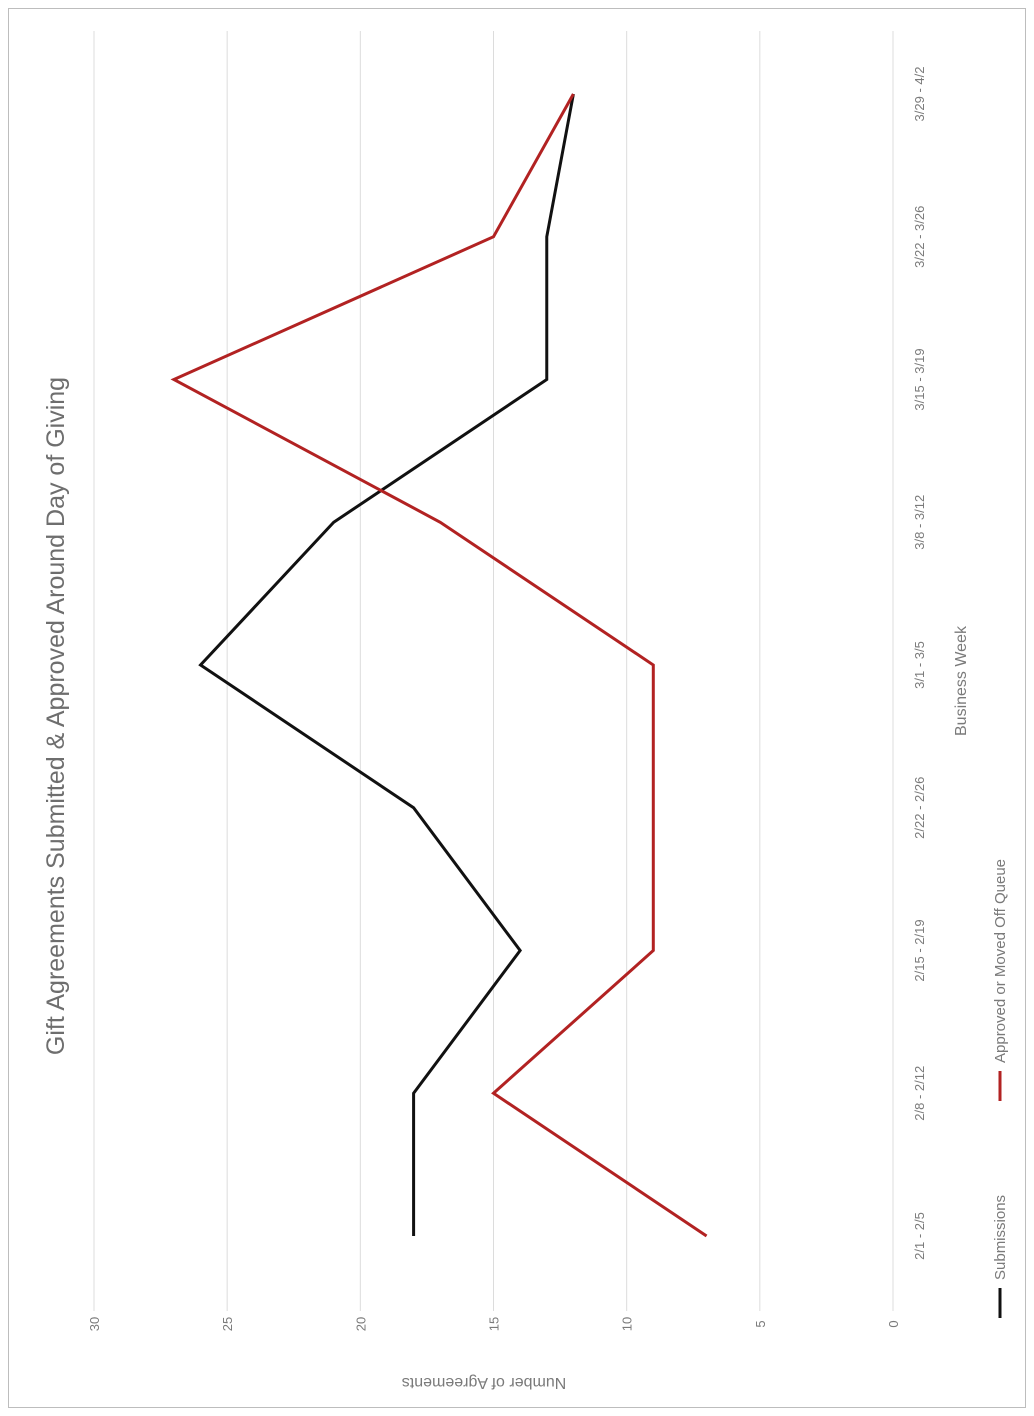 Image resolution: width=1034 pixels, height=1416 pixels. What do you see at coordinates (919, 94) in the screenshot?
I see `x-tick-label: 3/29 - 4/2` at bounding box center [919, 94].